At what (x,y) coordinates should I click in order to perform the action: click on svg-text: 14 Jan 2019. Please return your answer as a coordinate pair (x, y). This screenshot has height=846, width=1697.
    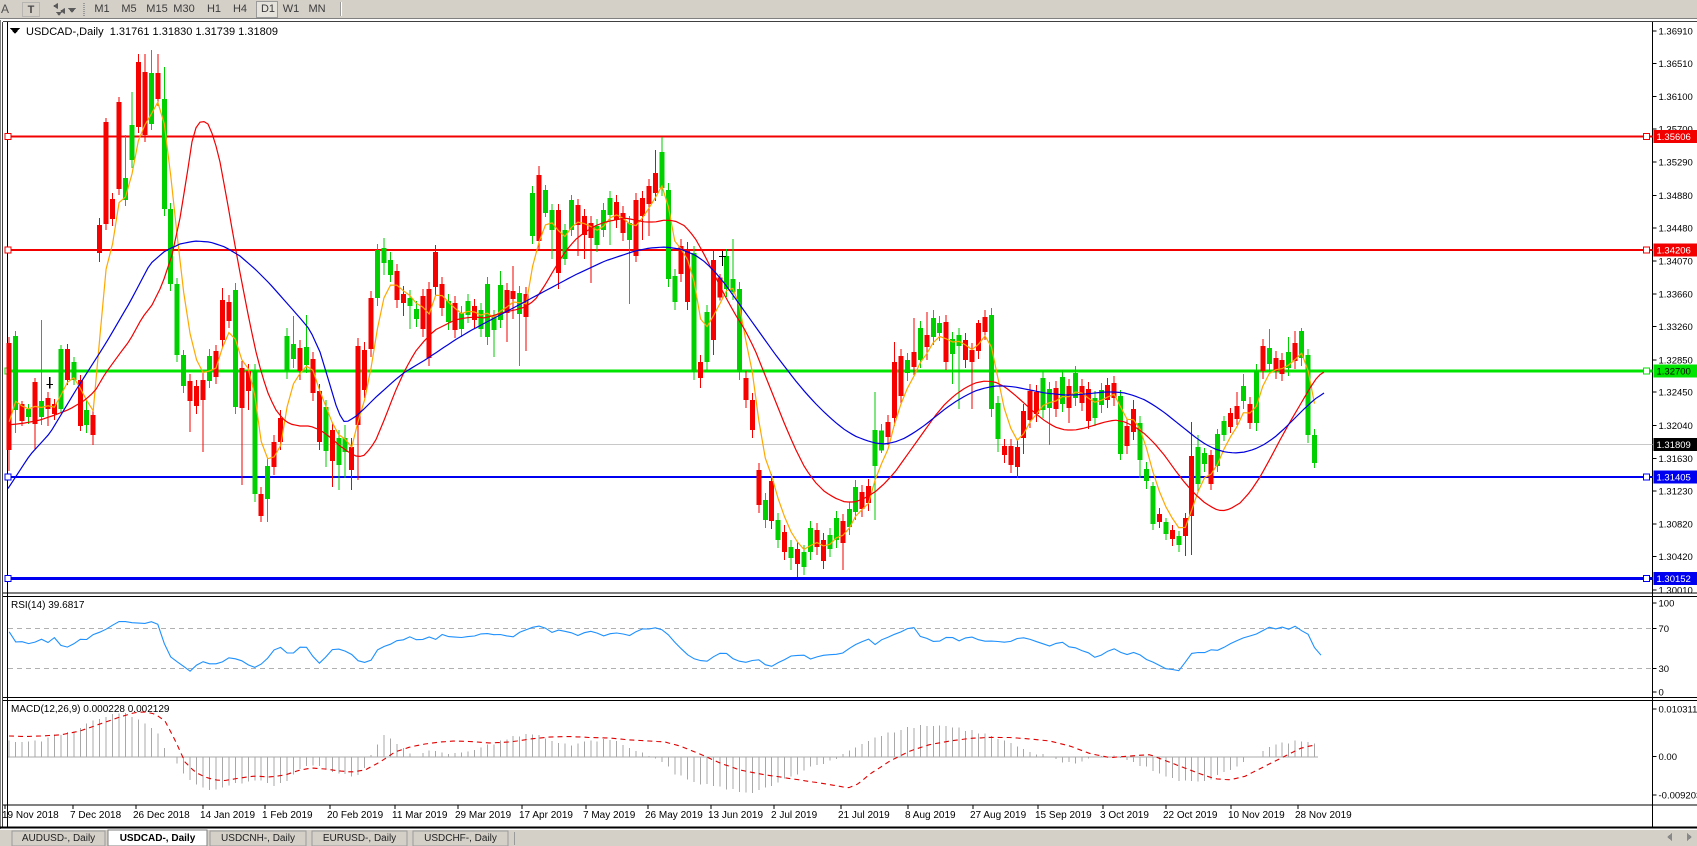
    Looking at the image, I should click on (227, 815).